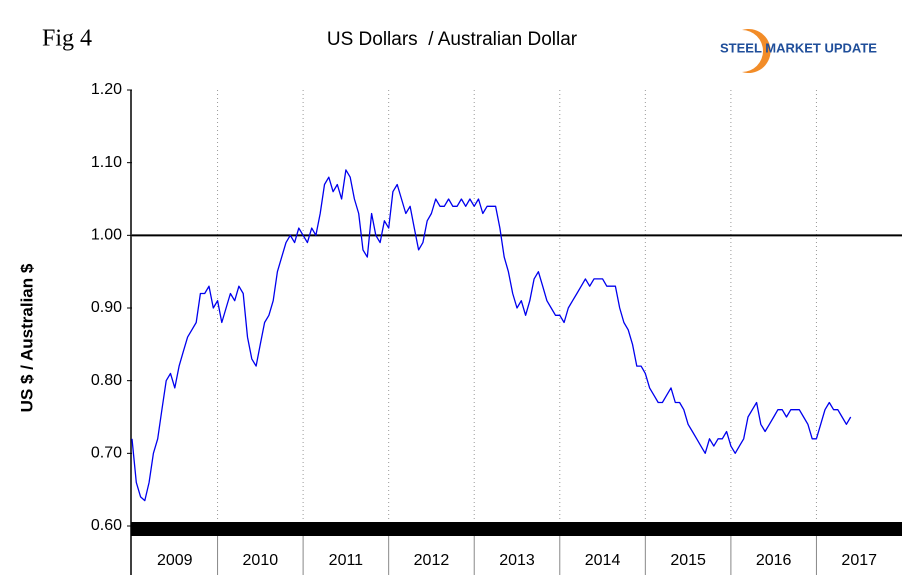 The image size is (910, 587). Describe the element at coordinates (26, 337) in the screenshot. I see `y-axis-label: US $ / Australian $` at that location.